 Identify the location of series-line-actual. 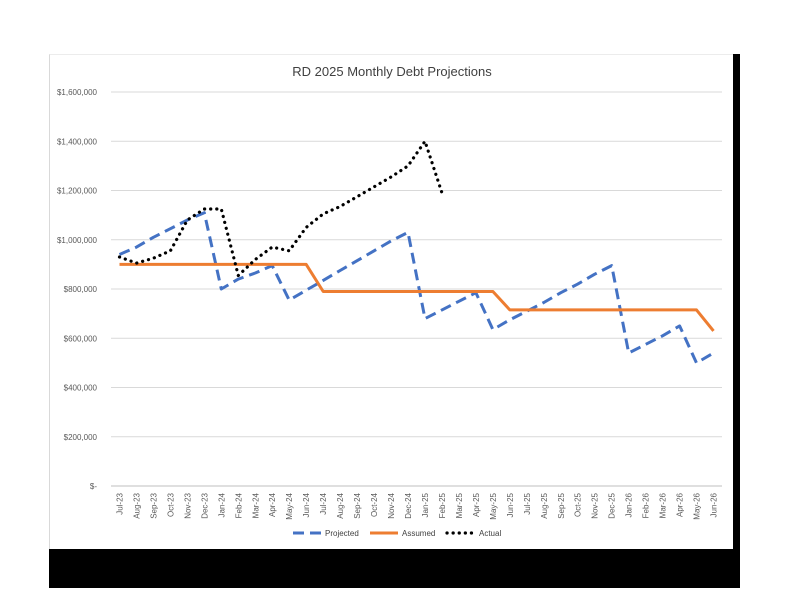
(280, 208).